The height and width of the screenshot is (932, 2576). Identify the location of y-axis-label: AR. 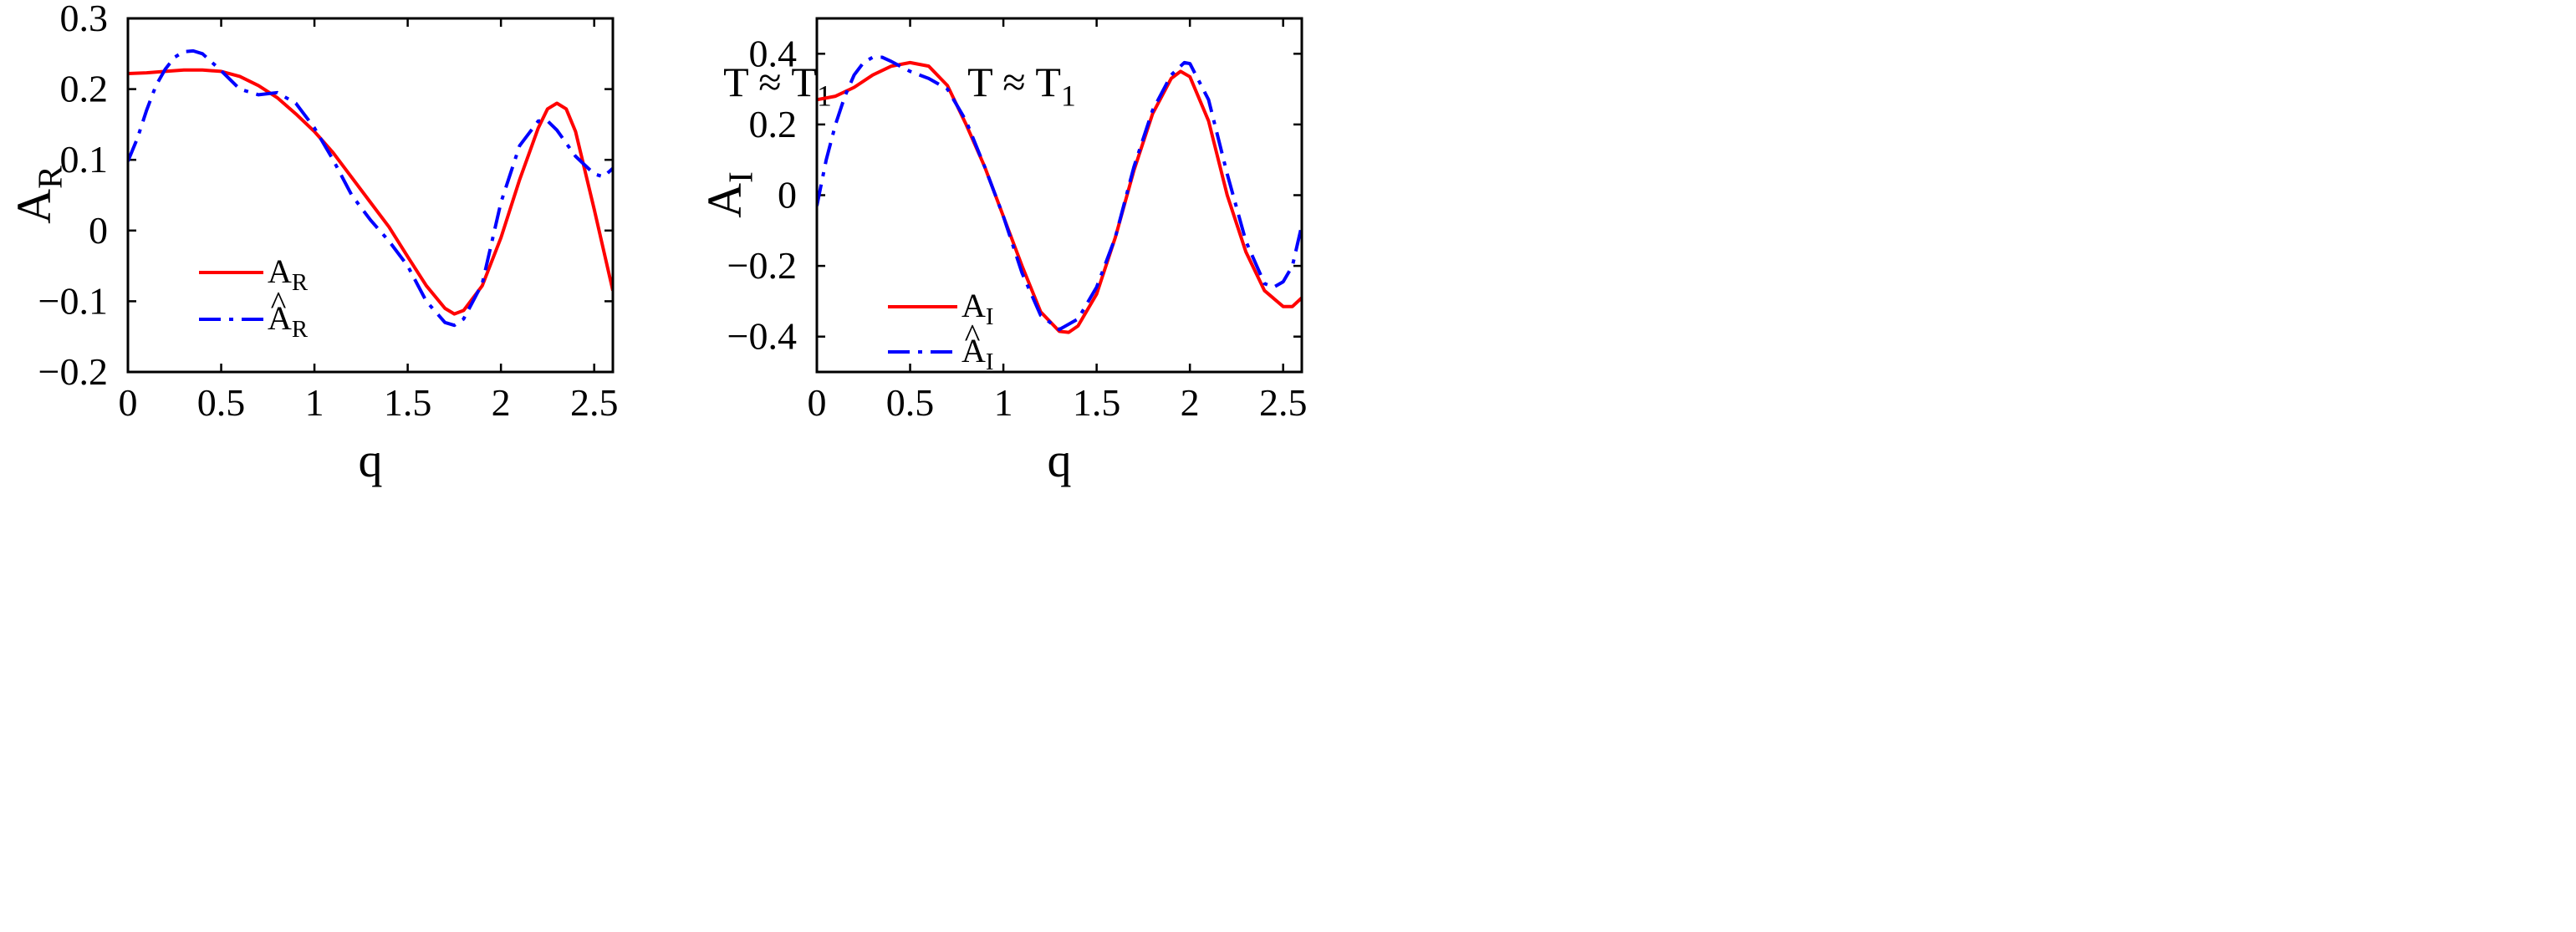
(38, 195).